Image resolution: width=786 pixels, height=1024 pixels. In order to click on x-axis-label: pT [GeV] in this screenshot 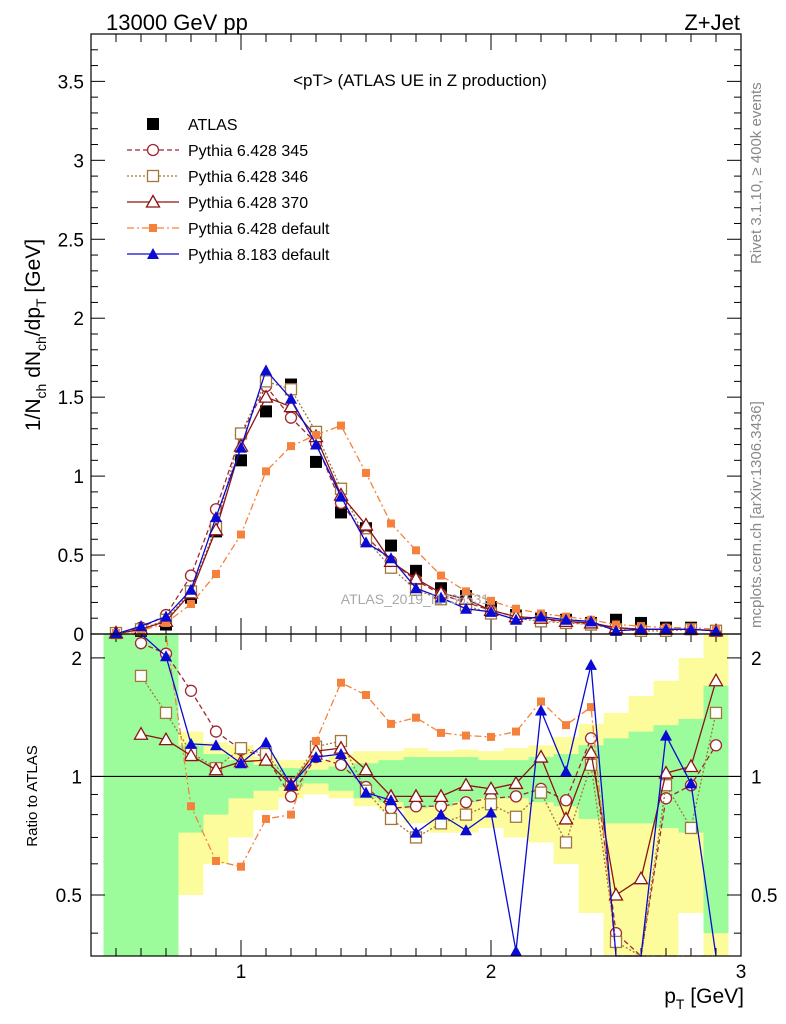, I will do `click(704, 998)`.